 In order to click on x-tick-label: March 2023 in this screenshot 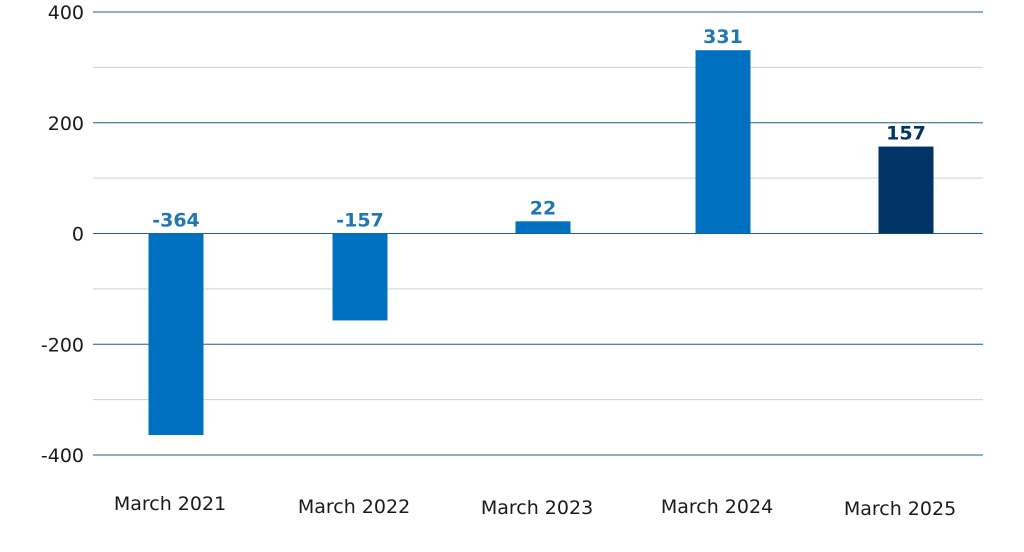, I will do `click(537, 508)`.